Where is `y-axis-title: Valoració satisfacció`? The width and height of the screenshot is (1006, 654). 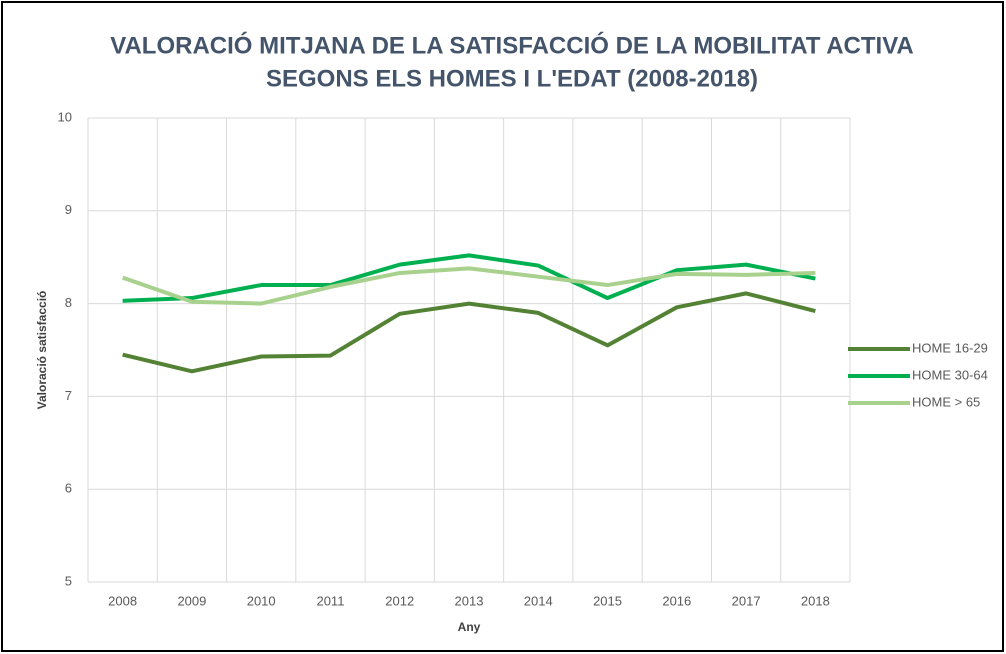 y-axis-title: Valoració satisfacció is located at coordinates (42, 350).